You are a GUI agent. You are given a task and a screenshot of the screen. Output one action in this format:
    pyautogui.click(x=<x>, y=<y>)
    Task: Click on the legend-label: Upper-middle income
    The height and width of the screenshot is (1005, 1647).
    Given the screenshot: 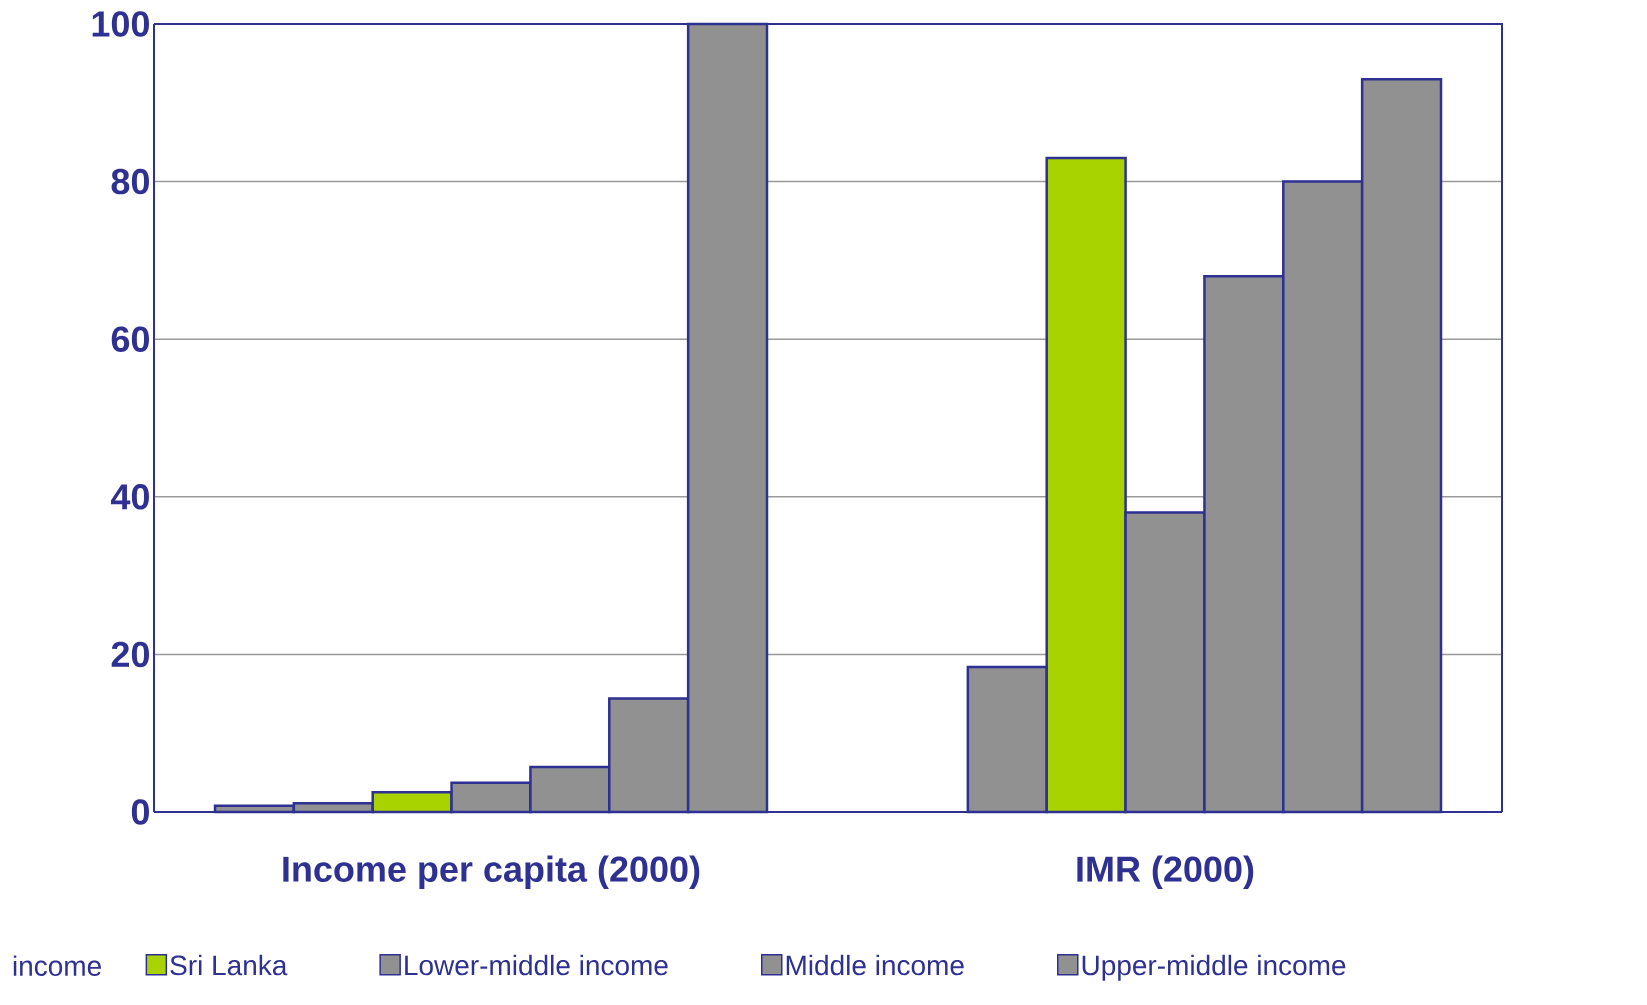 What is the action you would take?
    pyautogui.click(x=1214, y=967)
    